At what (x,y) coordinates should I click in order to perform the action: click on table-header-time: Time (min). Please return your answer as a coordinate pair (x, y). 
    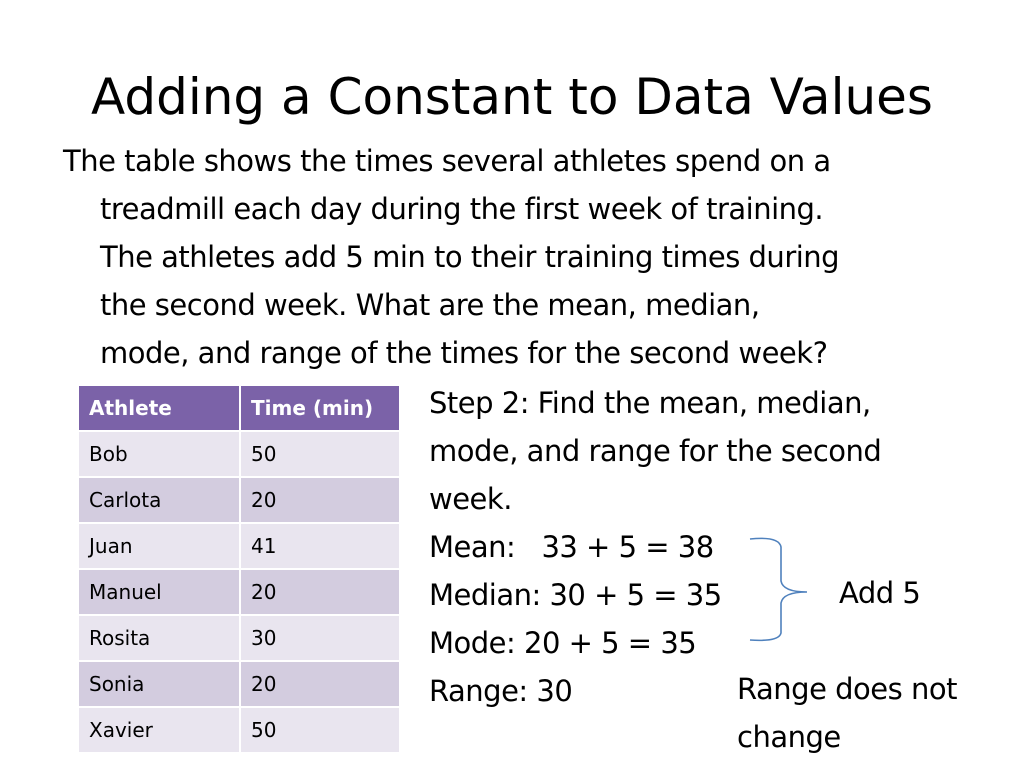
    Looking at the image, I should click on (320, 408).